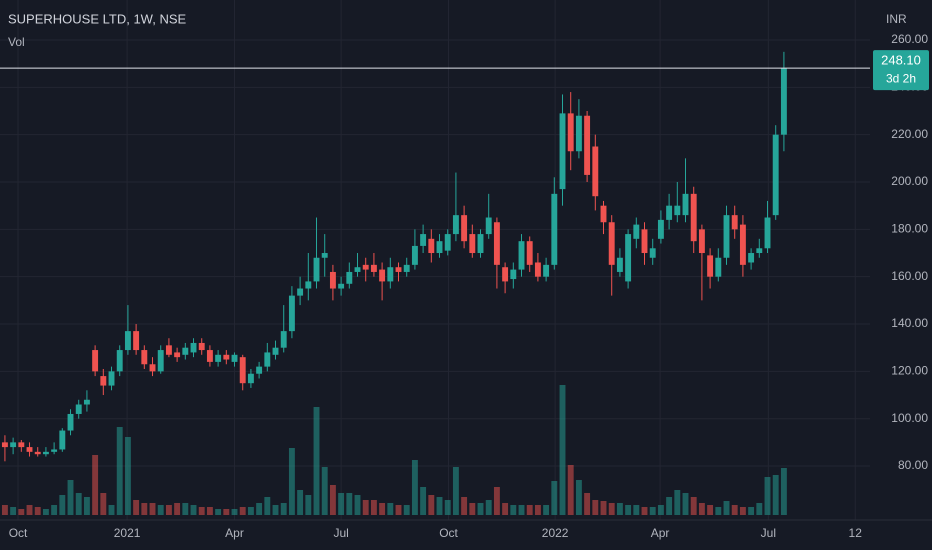 This screenshot has width=932, height=550. What do you see at coordinates (909, 276) in the screenshot?
I see `y-tick-label: 160.00` at bounding box center [909, 276].